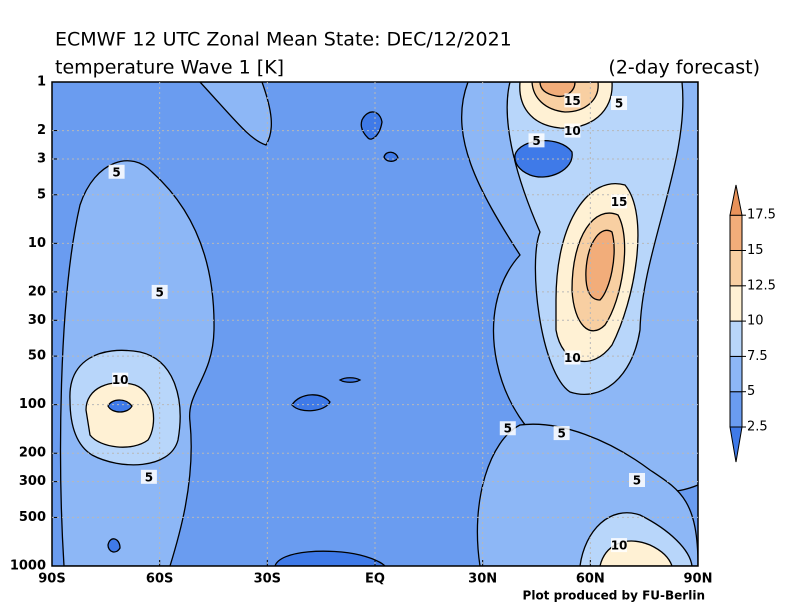  I want to click on y-tick-label: 1000, so click(28, 566).